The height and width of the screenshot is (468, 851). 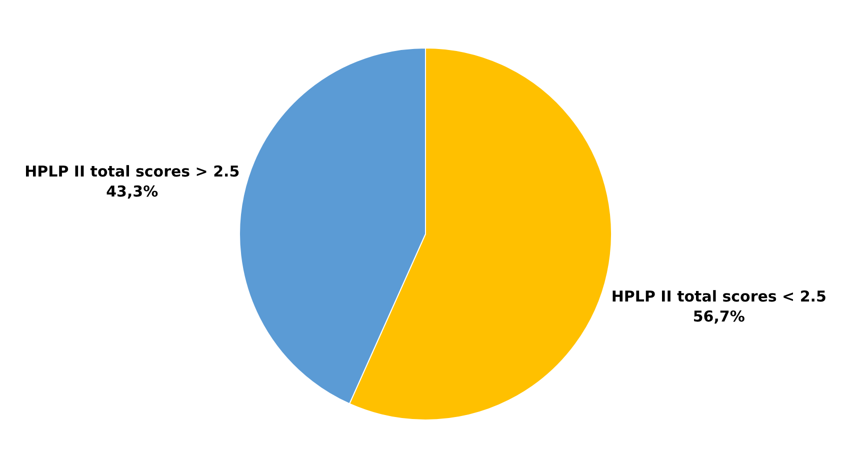 What do you see at coordinates (132, 191) in the screenshot?
I see `data-label: 43,3%` at bounding box center [132, 191].